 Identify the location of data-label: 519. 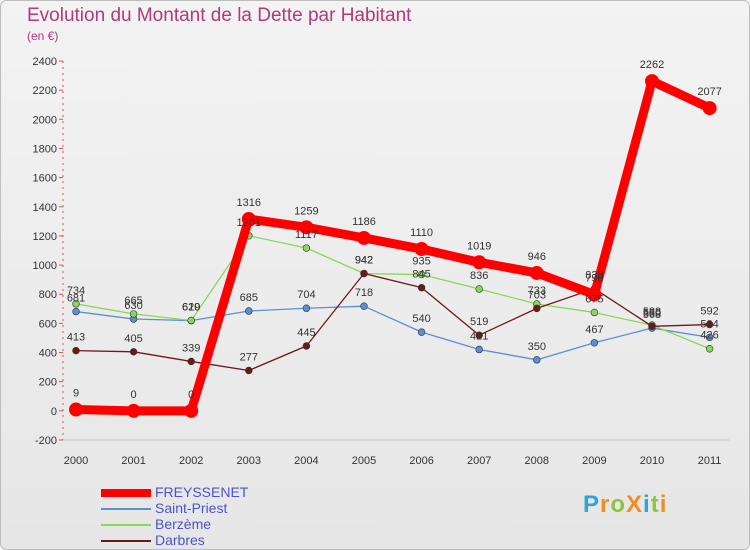
(479, 322).